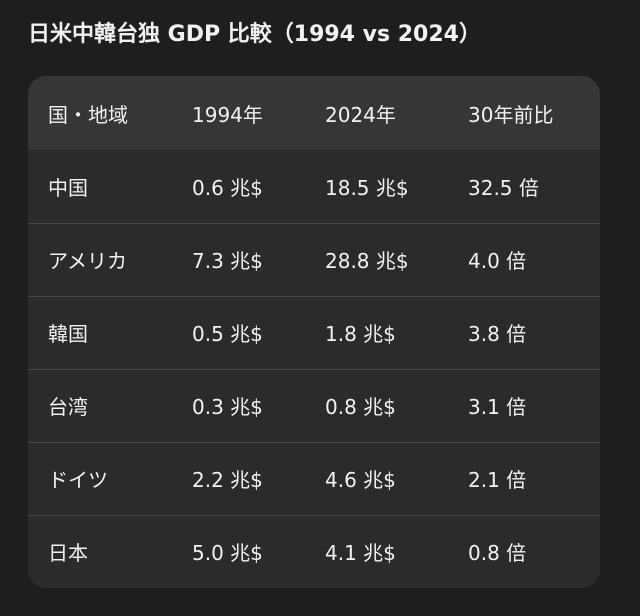 Image resolution: width=640 pixels, height=616 pixels. Describe the element at coordinates (227, 114) in the screenshot. I see `column-header: 1994年` at that location.